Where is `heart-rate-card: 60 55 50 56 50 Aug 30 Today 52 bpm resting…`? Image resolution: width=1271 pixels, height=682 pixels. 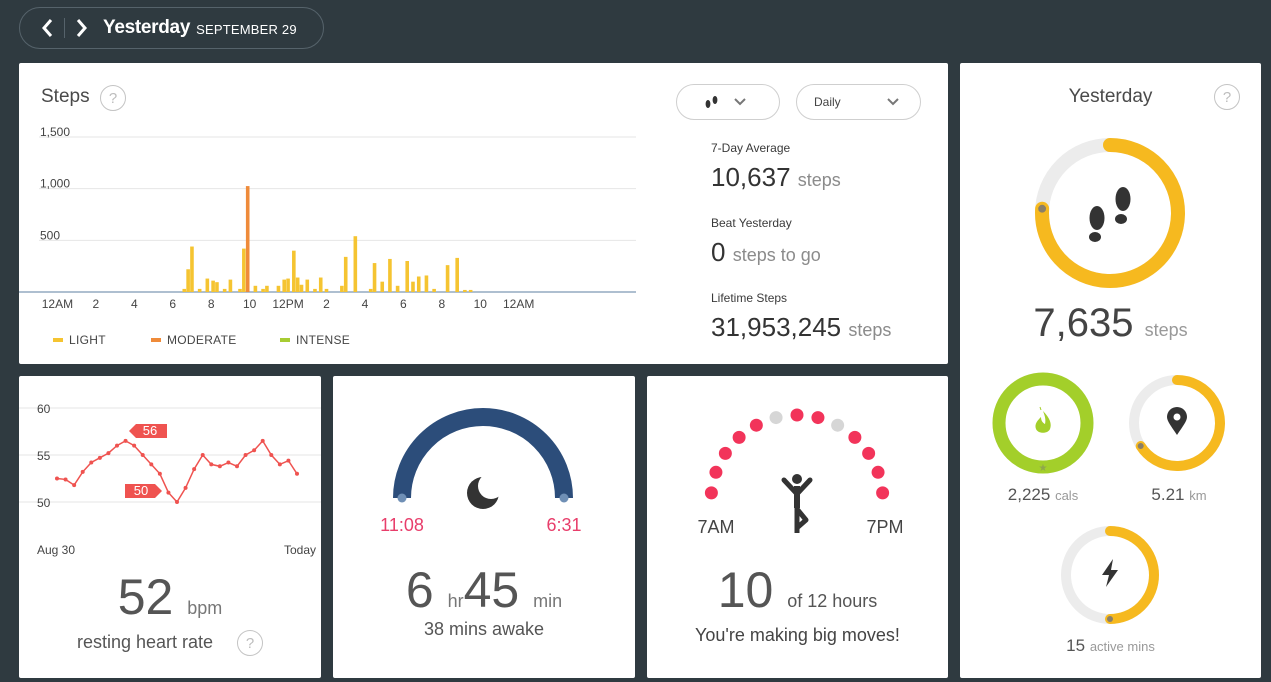 heart-rate-card: 60 55 50 56 50 Aug 30 Today 52 bpm resting… is located at coordinates (170, 527).